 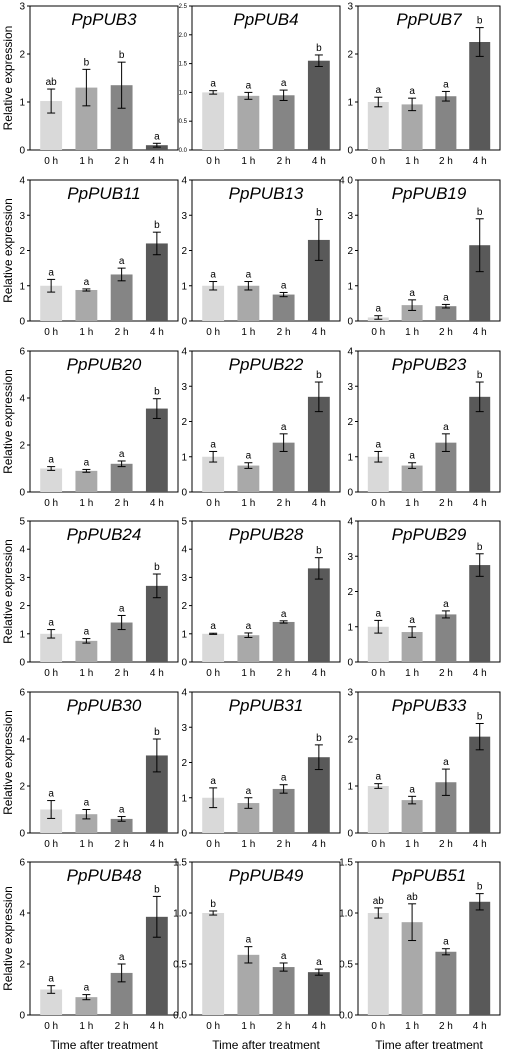 I want to click on chart-title: PpPUB49, so click(x=266, y=875).